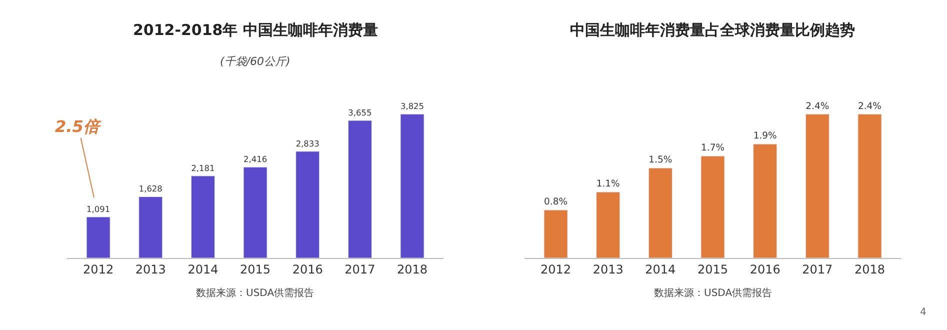 This screenshot has width=947, height=330. Describe the element at coordinates (360, 112) in the screenshot. I see `data-label: 3,655` at that location.